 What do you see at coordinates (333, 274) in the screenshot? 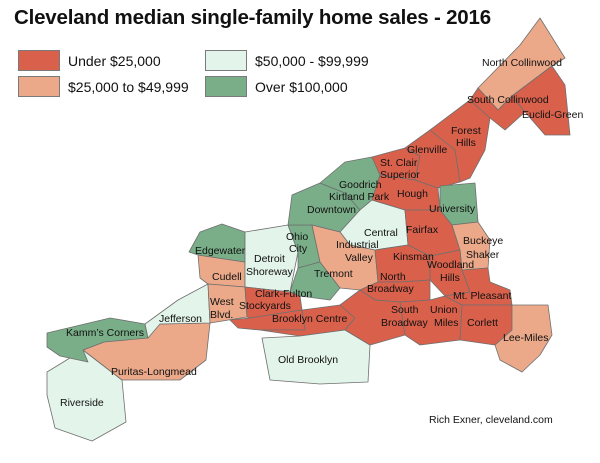
I see `label-tremont: Tremont` at bounding box center [333, 274].